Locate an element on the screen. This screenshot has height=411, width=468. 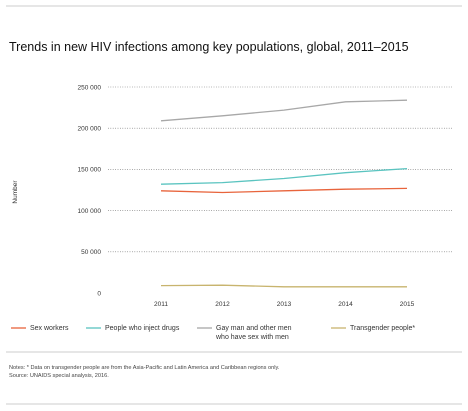
source-line: Source: UNAIDS special analysis, 2016. is located at coordinates (59, 376).